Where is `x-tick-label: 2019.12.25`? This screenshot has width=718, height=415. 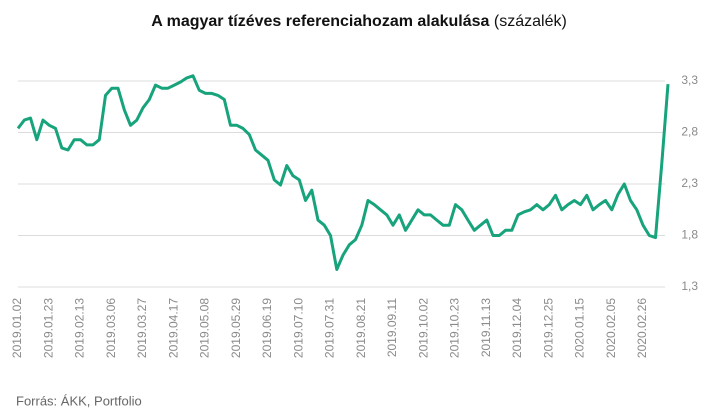 x-tick-label: 2019.12.25 is located at coordinates (548, 328).